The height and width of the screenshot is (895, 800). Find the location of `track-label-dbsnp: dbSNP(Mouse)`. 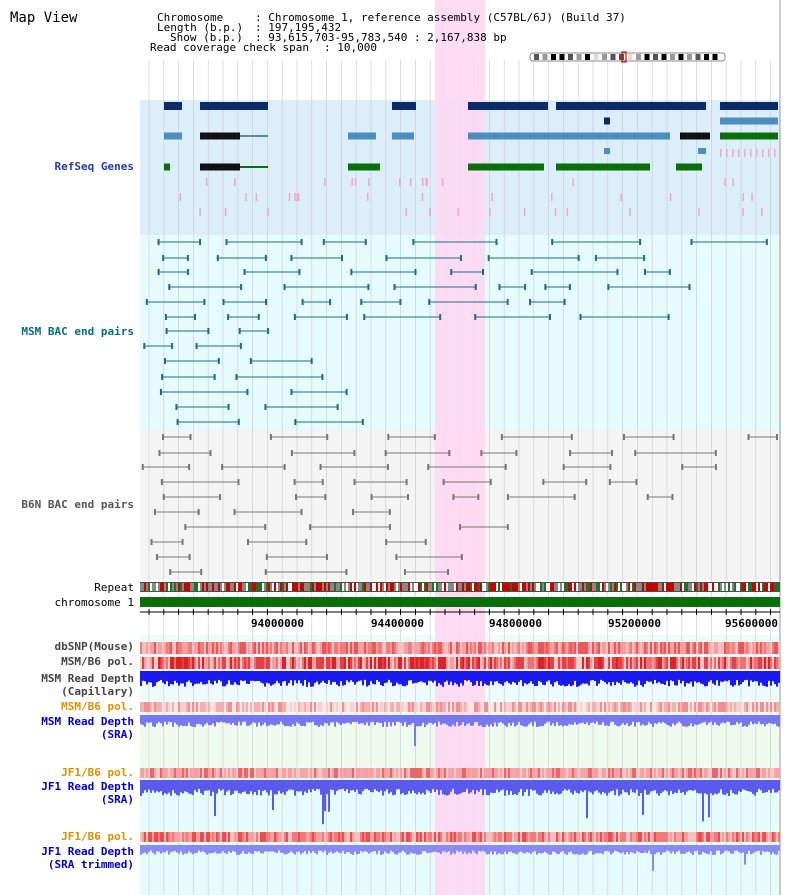

track-label-dbsnp: dbSNP(Mouse) is located at coordinates (94, 646).